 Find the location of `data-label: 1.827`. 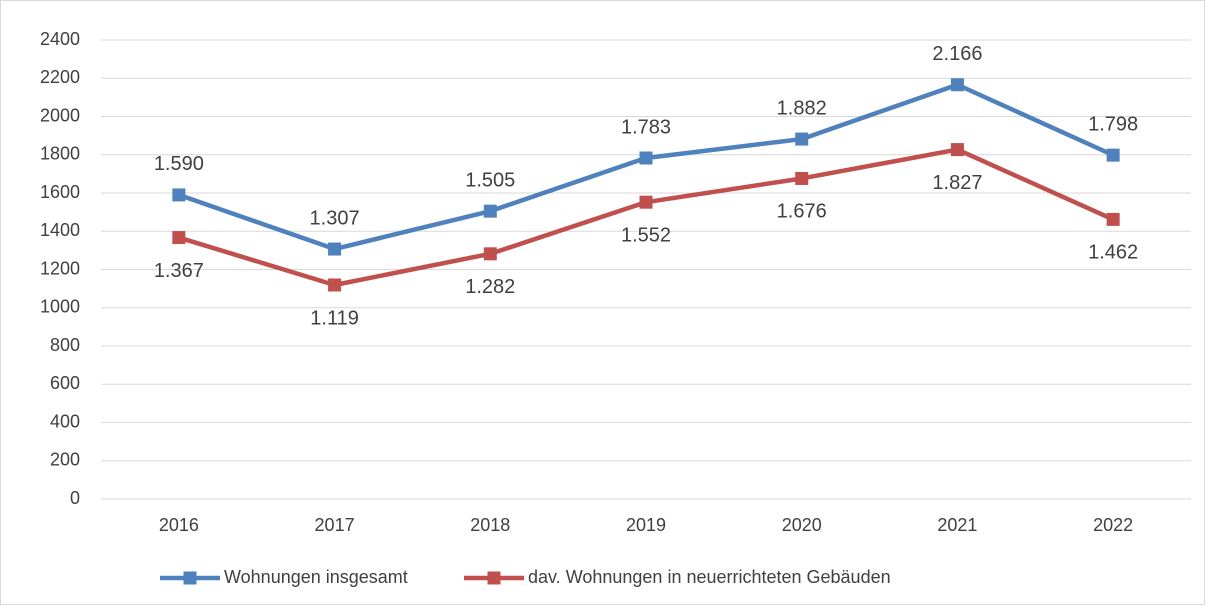

data-label: 1.827 is located at coordinates (957, 183).